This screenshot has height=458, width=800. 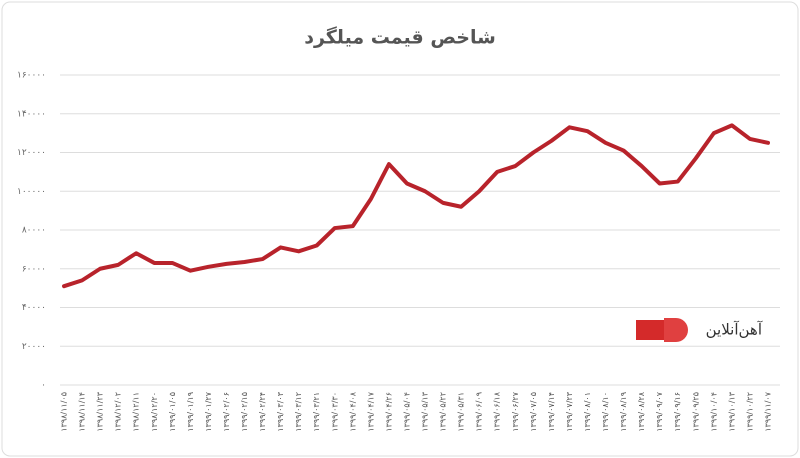 What do you see at coordinates (425, 411) in the screenshot?
I see `x-tick-label: ۱۳۹۹/۰۵/۱۳` at bounding box center [425, 411].